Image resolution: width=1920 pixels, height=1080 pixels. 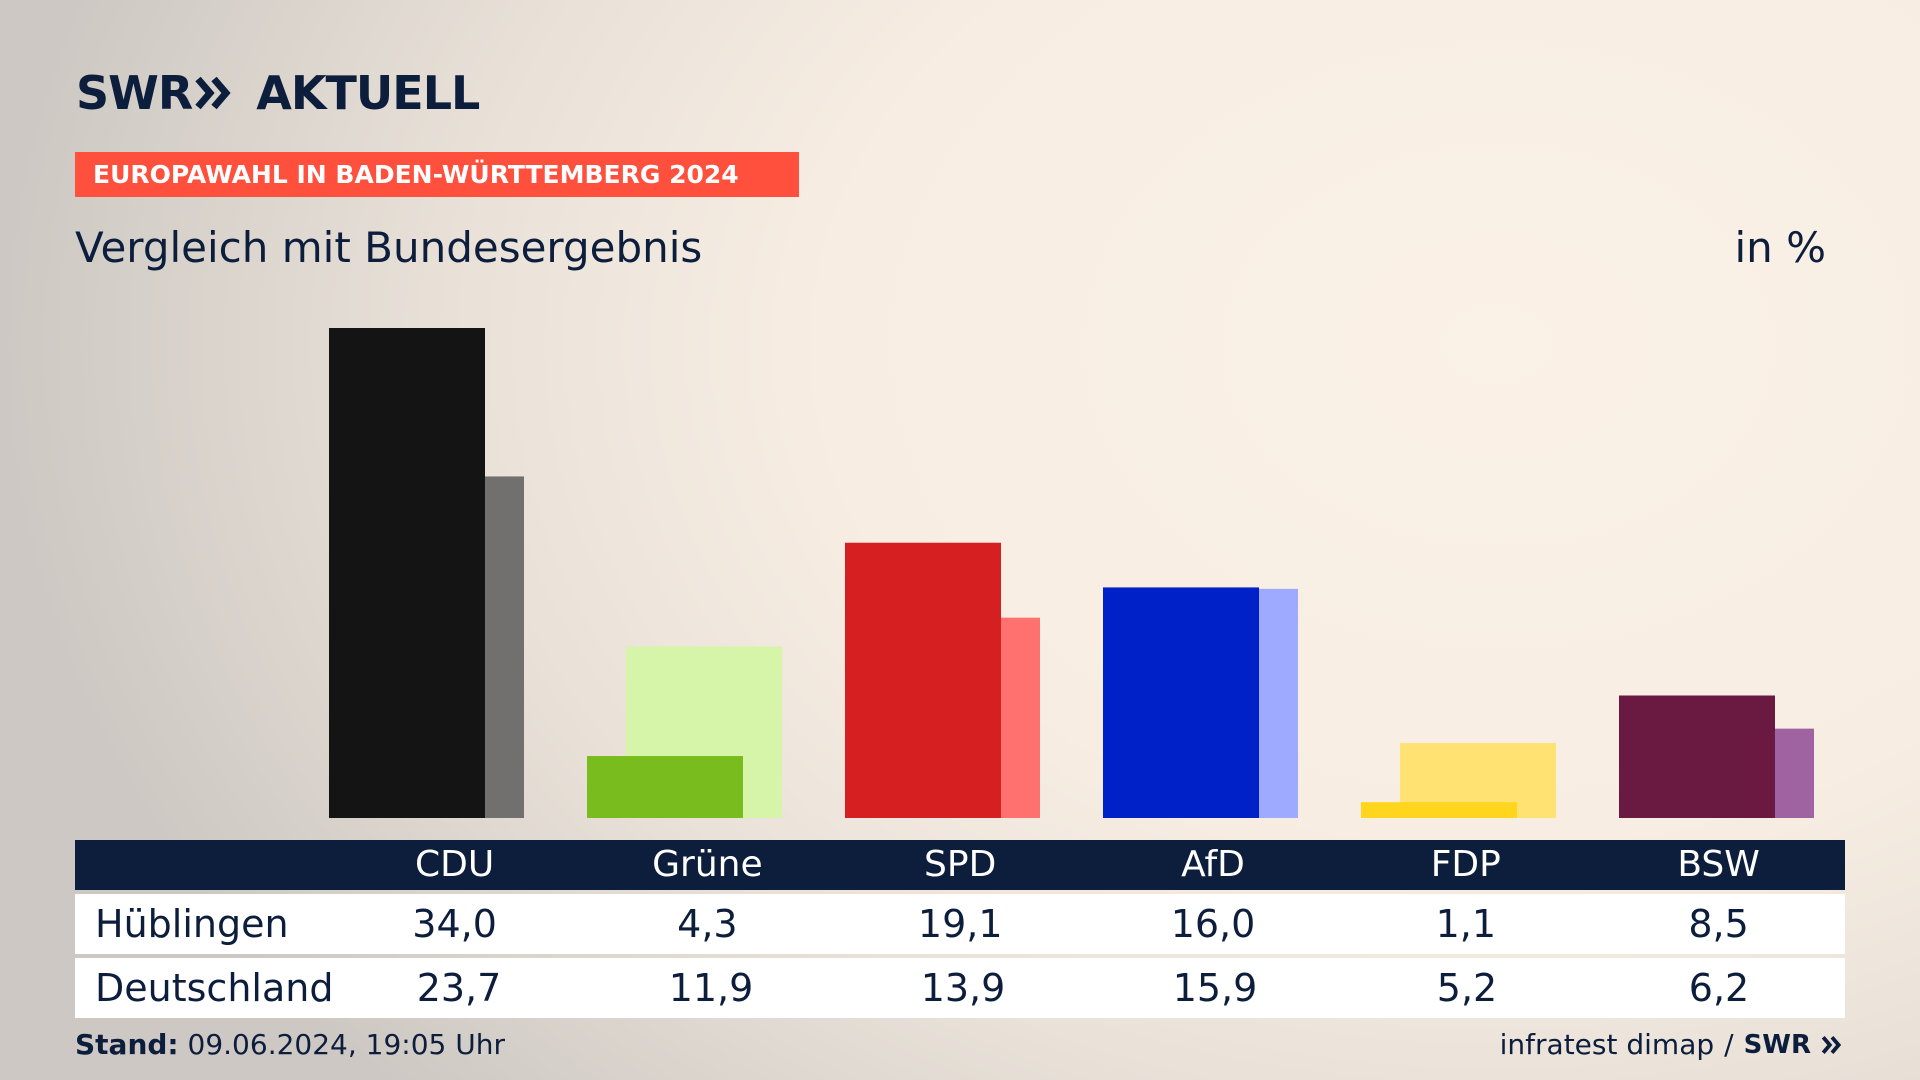 What do you see at coordinates (1439, 810) in the screenshot?
I see `bar-local-fdp` at bounding box center [1439, 810].